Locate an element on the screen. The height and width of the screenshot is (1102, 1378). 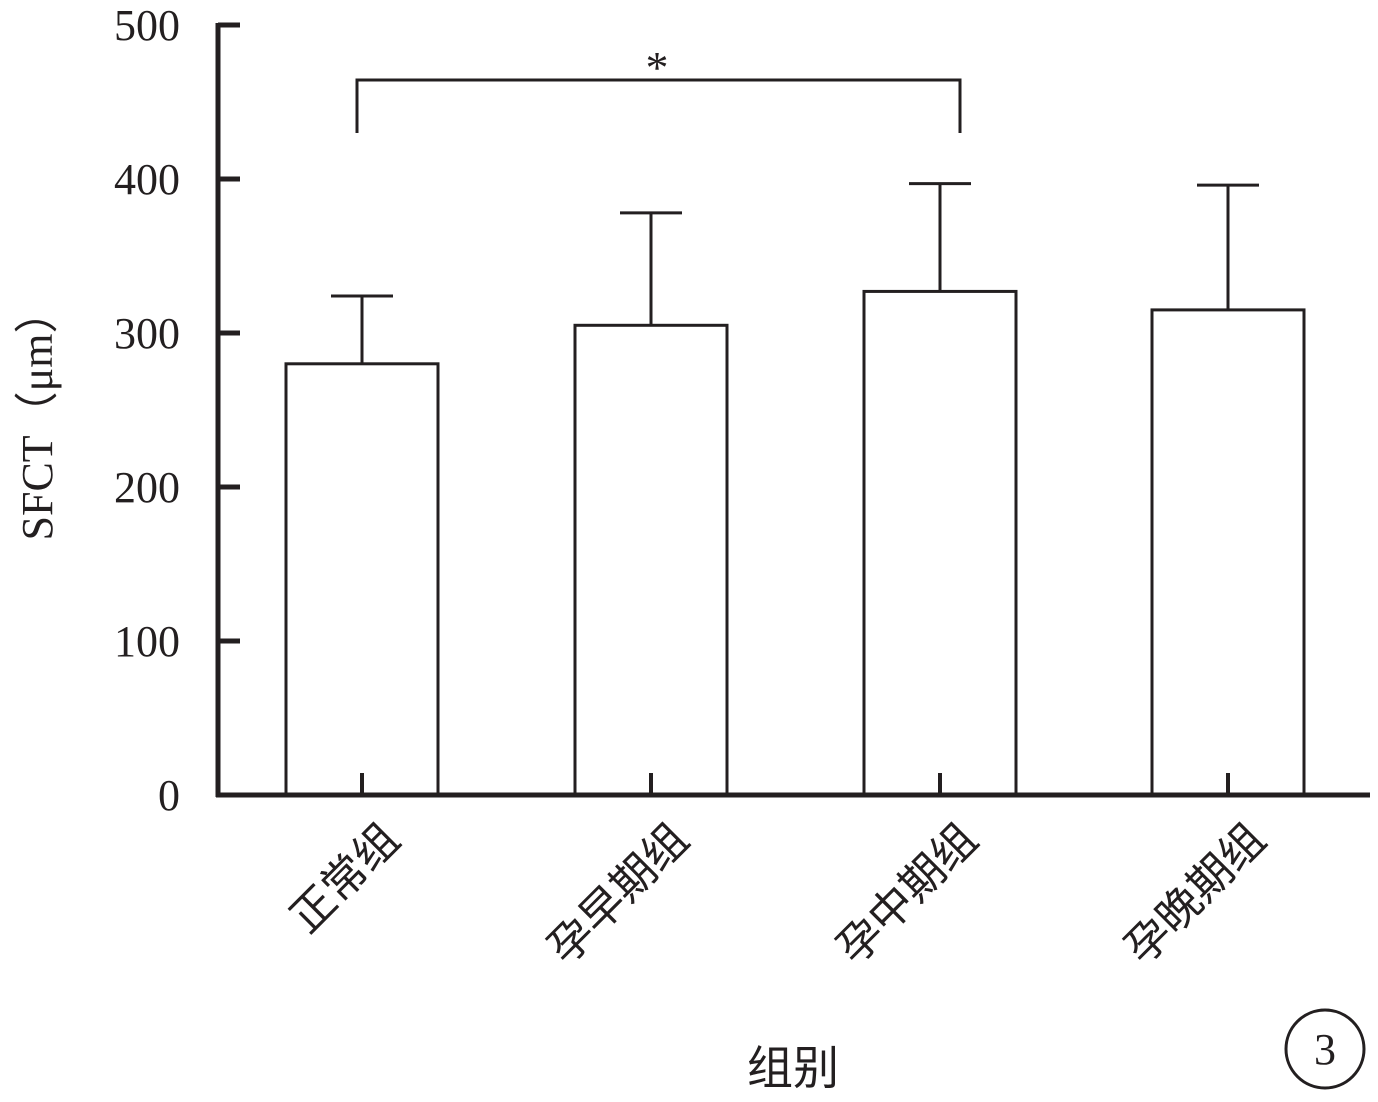
y-axis-title: SFCT（μm） is located at coordinates (37, 415).